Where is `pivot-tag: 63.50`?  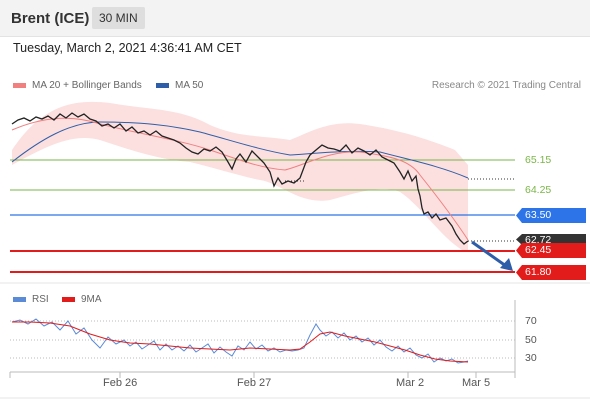
pivot-tag: 63.50 is located at coordinates (551, 215).